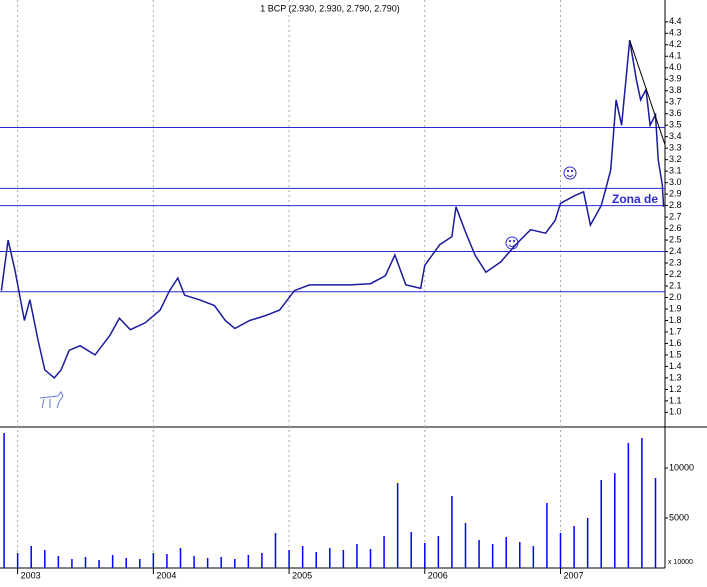 The height and width of the screenshot is (587, 707). Describe the element at coordinates (675, 193) in the screenshot. I see `y-tick-label: 2.9` at that location.